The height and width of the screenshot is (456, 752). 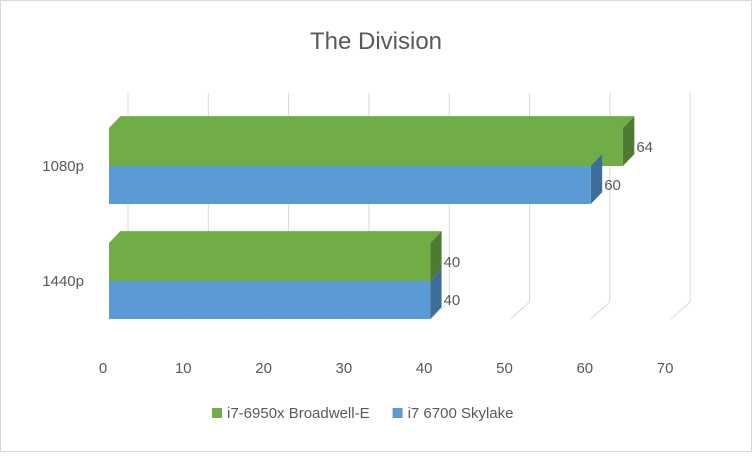 I want to click on x-tick-label: 70, so click(x=665, y=368).